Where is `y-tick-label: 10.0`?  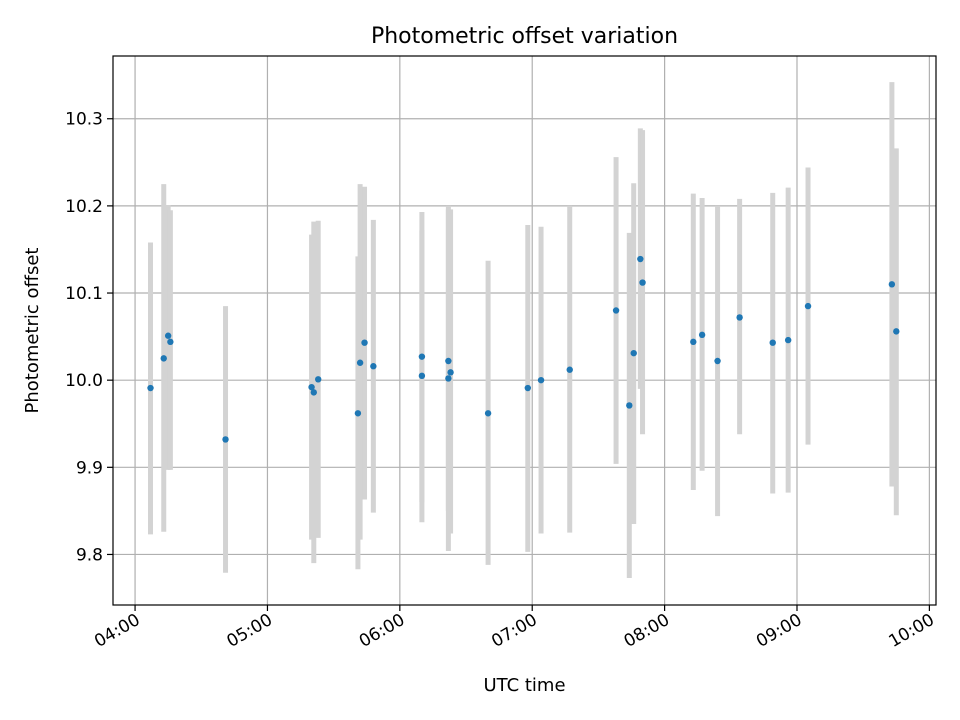
y-tick-label: 10.0 is located at coordinates (84, 381).